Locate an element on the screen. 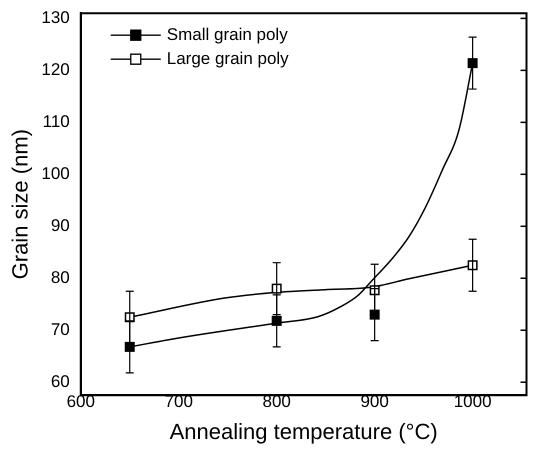 This screenshot has width=534, height=454. y-tick-label: 100 is located at coordinates (55, 174).